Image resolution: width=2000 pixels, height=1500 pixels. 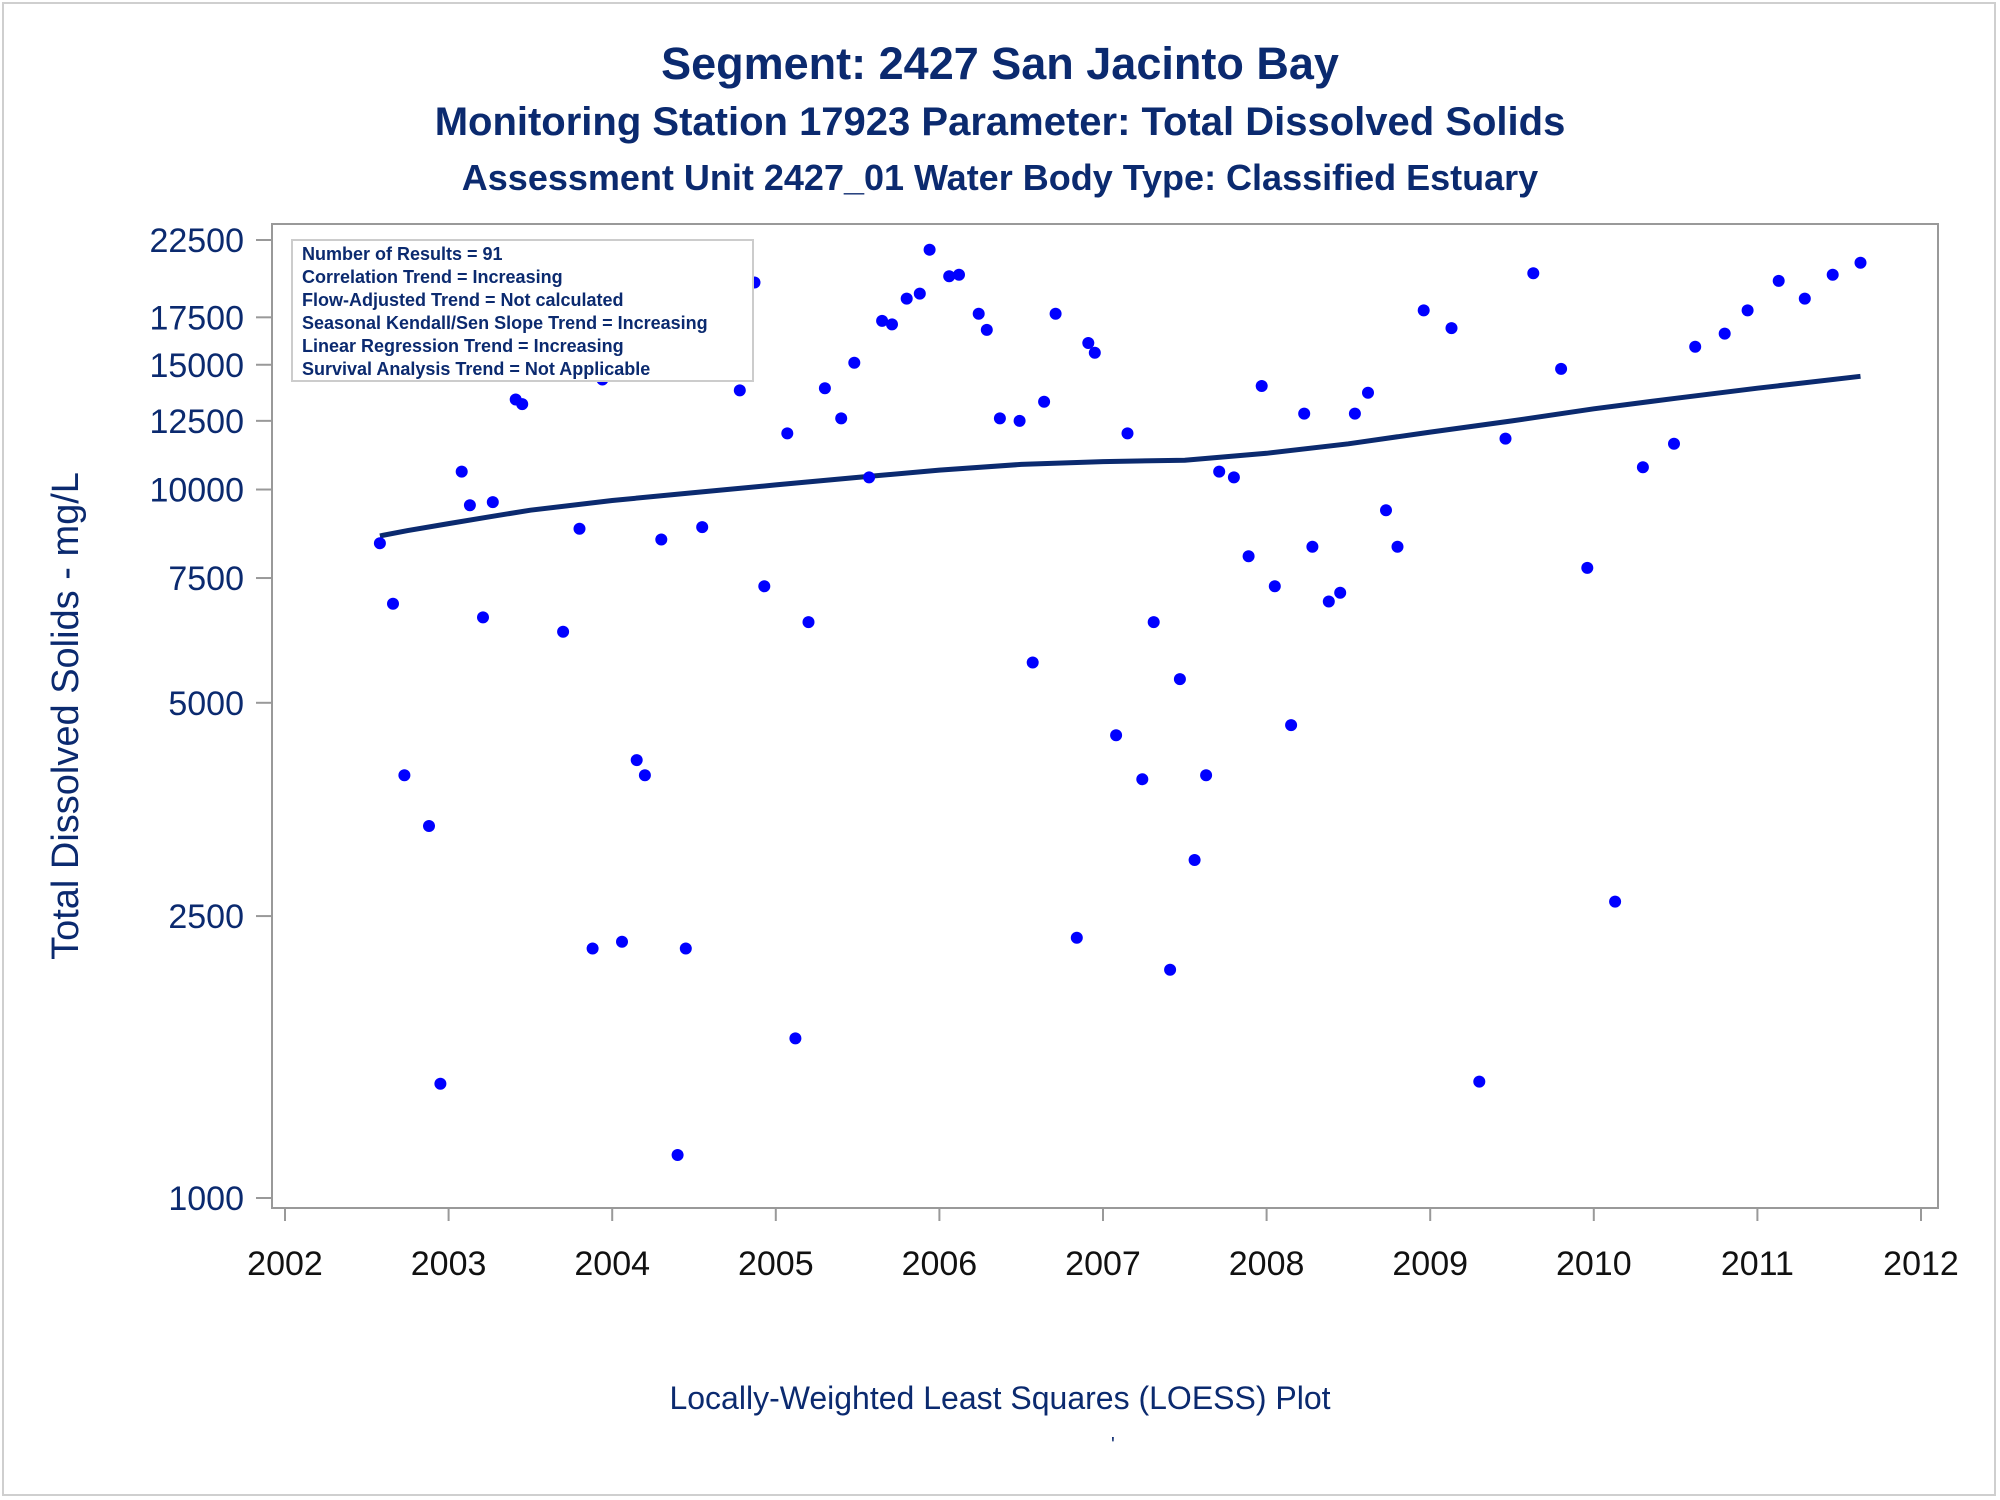 I want to click on x-tick-label: 2010, so click(x=1594, y=1264).